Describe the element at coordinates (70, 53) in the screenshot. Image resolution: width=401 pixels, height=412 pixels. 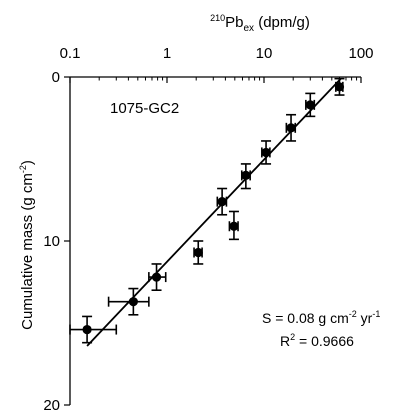
I see `x-tick-label: 0.1` at that location.